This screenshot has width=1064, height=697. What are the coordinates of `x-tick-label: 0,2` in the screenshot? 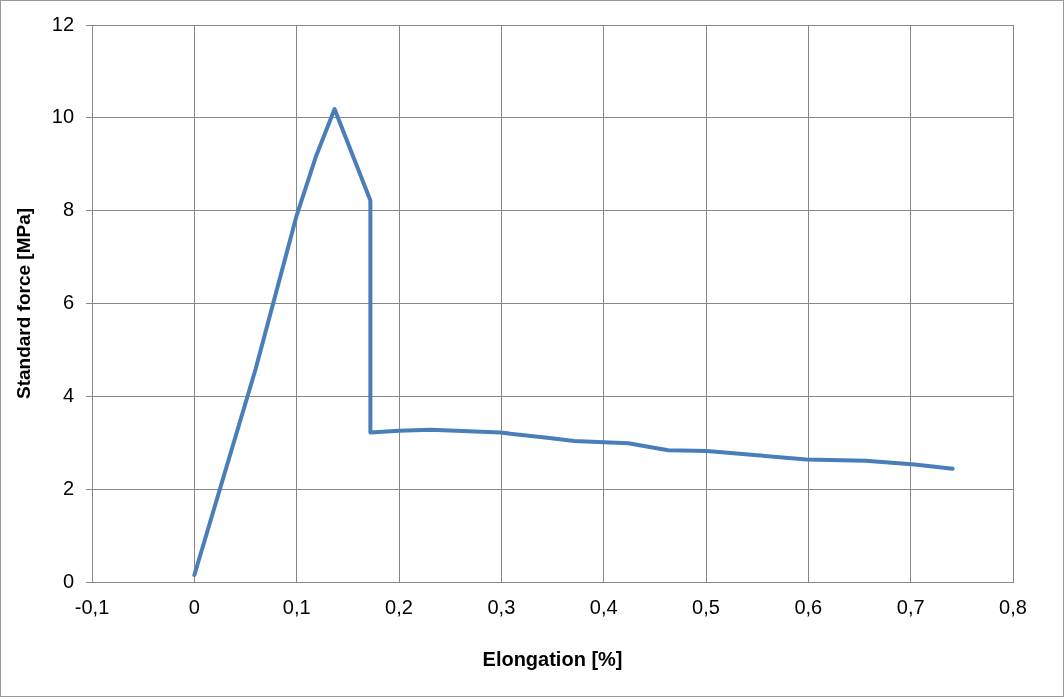 It's located at (399, 606).